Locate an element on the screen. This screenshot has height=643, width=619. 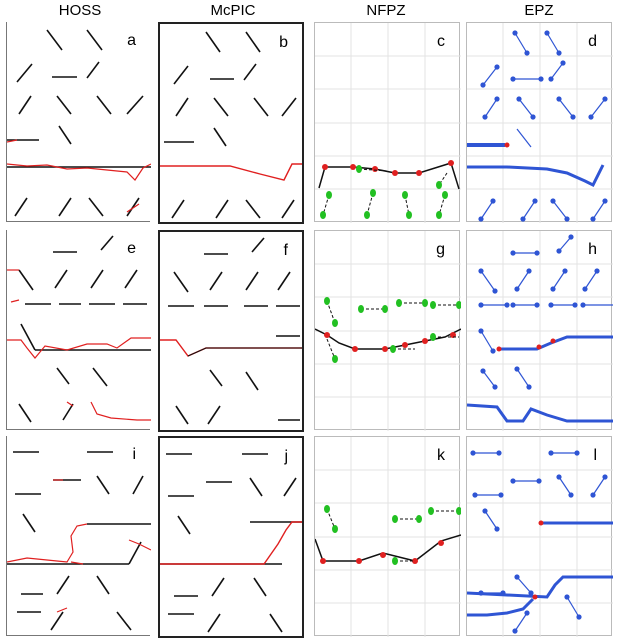
panel-i: i is located at coordinates (78, 536).